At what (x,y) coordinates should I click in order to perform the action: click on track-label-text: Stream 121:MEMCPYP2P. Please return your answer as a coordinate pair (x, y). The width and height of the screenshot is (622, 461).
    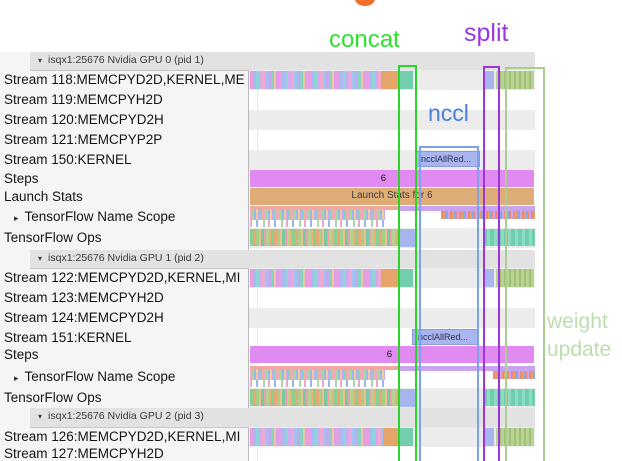
    Looking at the image, I should click on (83, 139).